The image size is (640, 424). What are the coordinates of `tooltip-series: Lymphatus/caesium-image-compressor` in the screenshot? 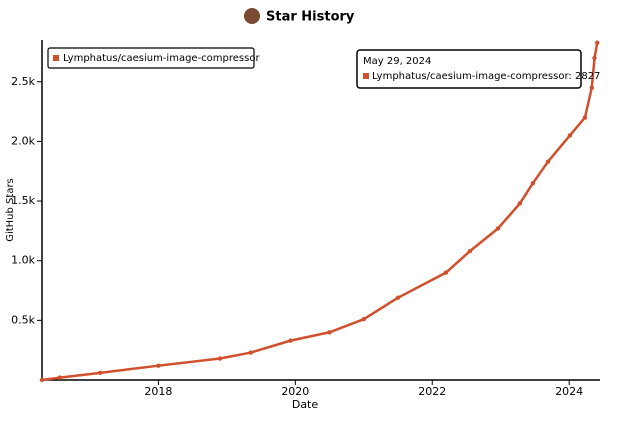 It's located at (470, 76).